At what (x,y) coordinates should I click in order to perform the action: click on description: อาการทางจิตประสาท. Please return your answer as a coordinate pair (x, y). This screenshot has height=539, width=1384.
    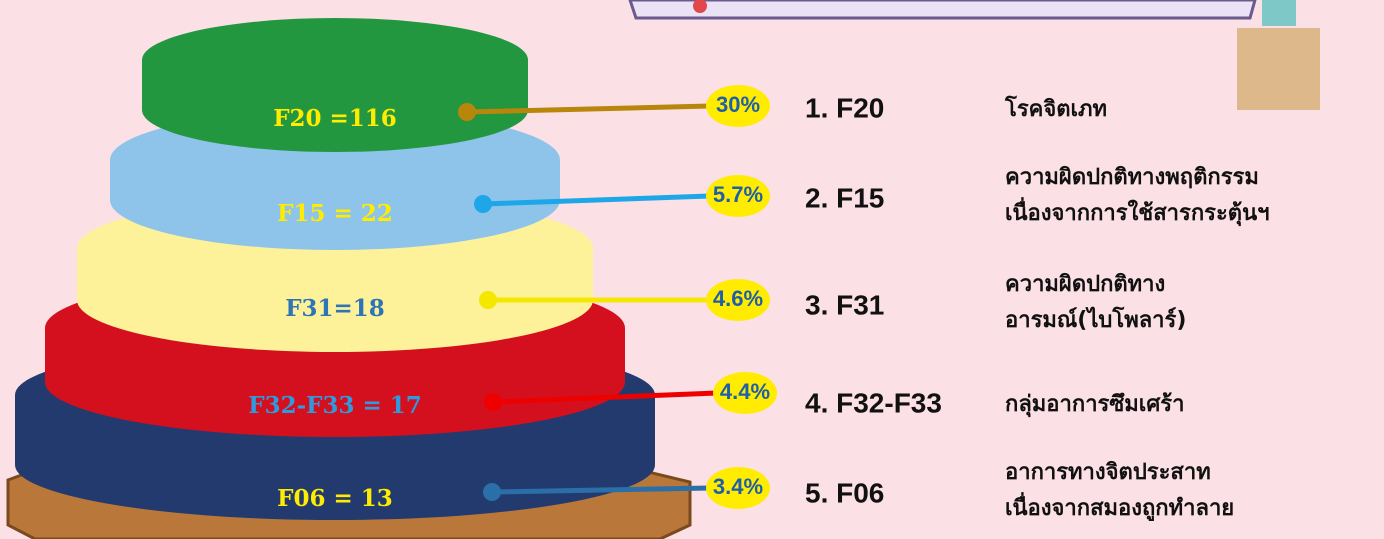
    Looking at the image, I should click on (1108, 472).